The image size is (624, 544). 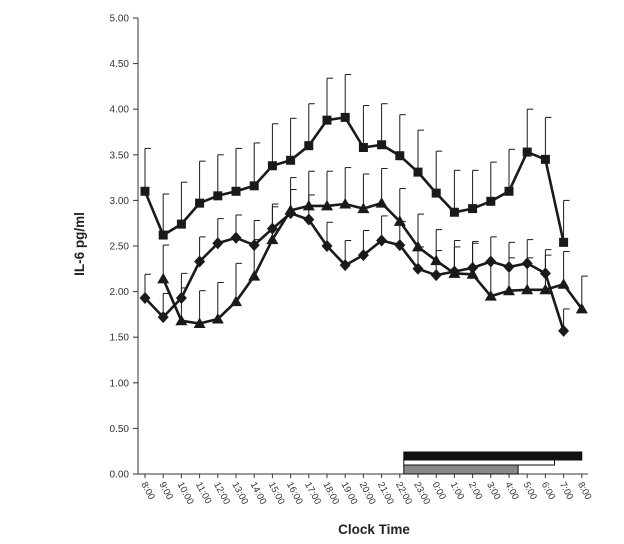 What do you see at coordinates (349, 493) in the screenshot?
I see `x-tick-label: 19:00` at bounding box center [349, 493].